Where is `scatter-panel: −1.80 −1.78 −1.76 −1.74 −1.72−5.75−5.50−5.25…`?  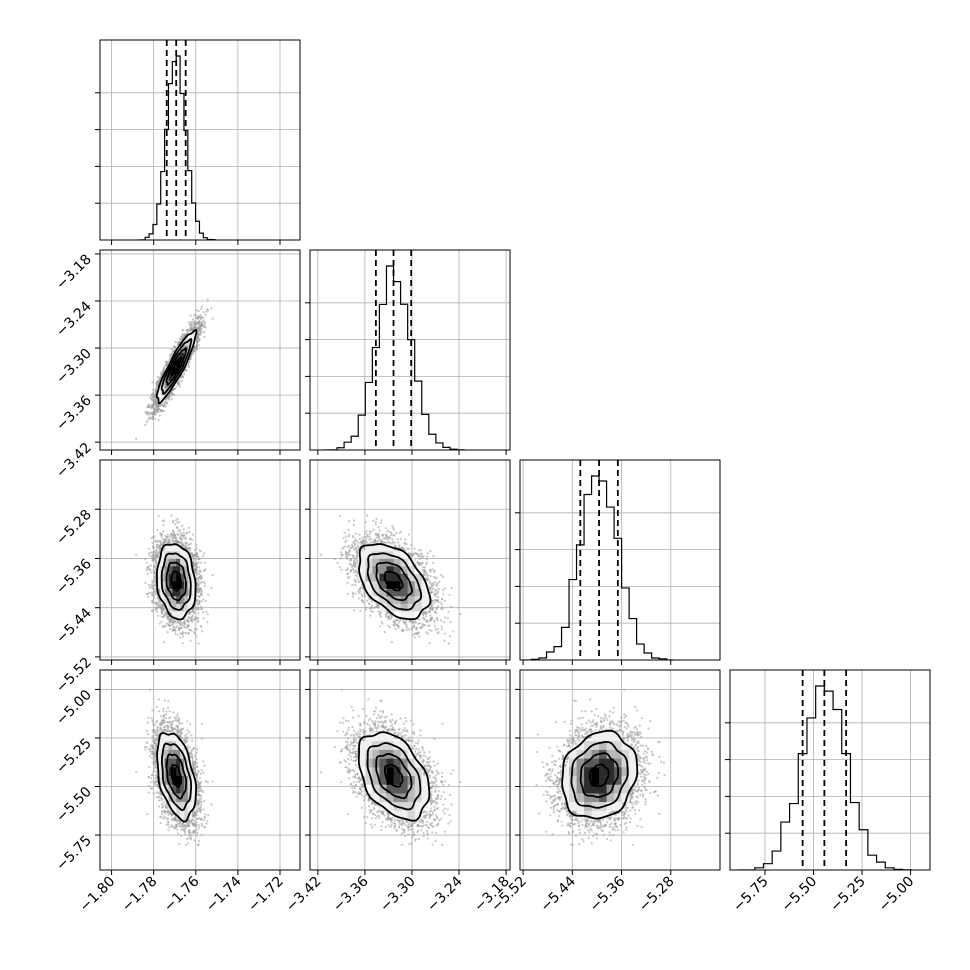
scatter-panel: −1.80 −1.78 −1.76 −1.74 −1.72−5.75−5.50−5.25… is located at coordinates (177, 792).